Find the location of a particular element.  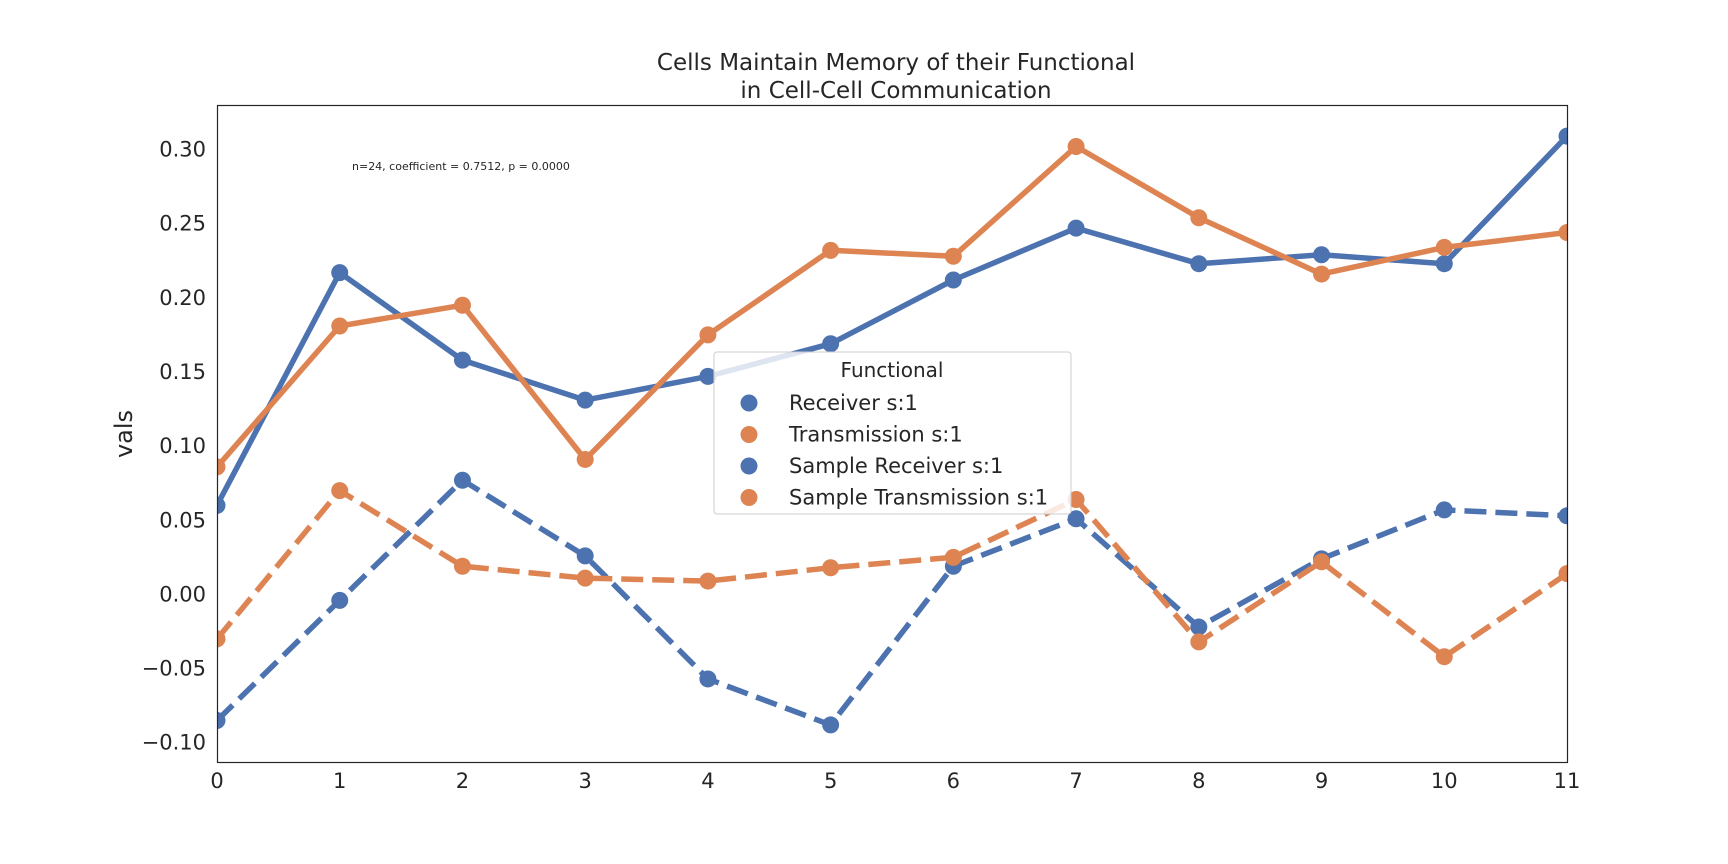

stats-annotation: n=24, coefficient = 0.7512, p = 0.0000 is located at coordinates (461, 166).